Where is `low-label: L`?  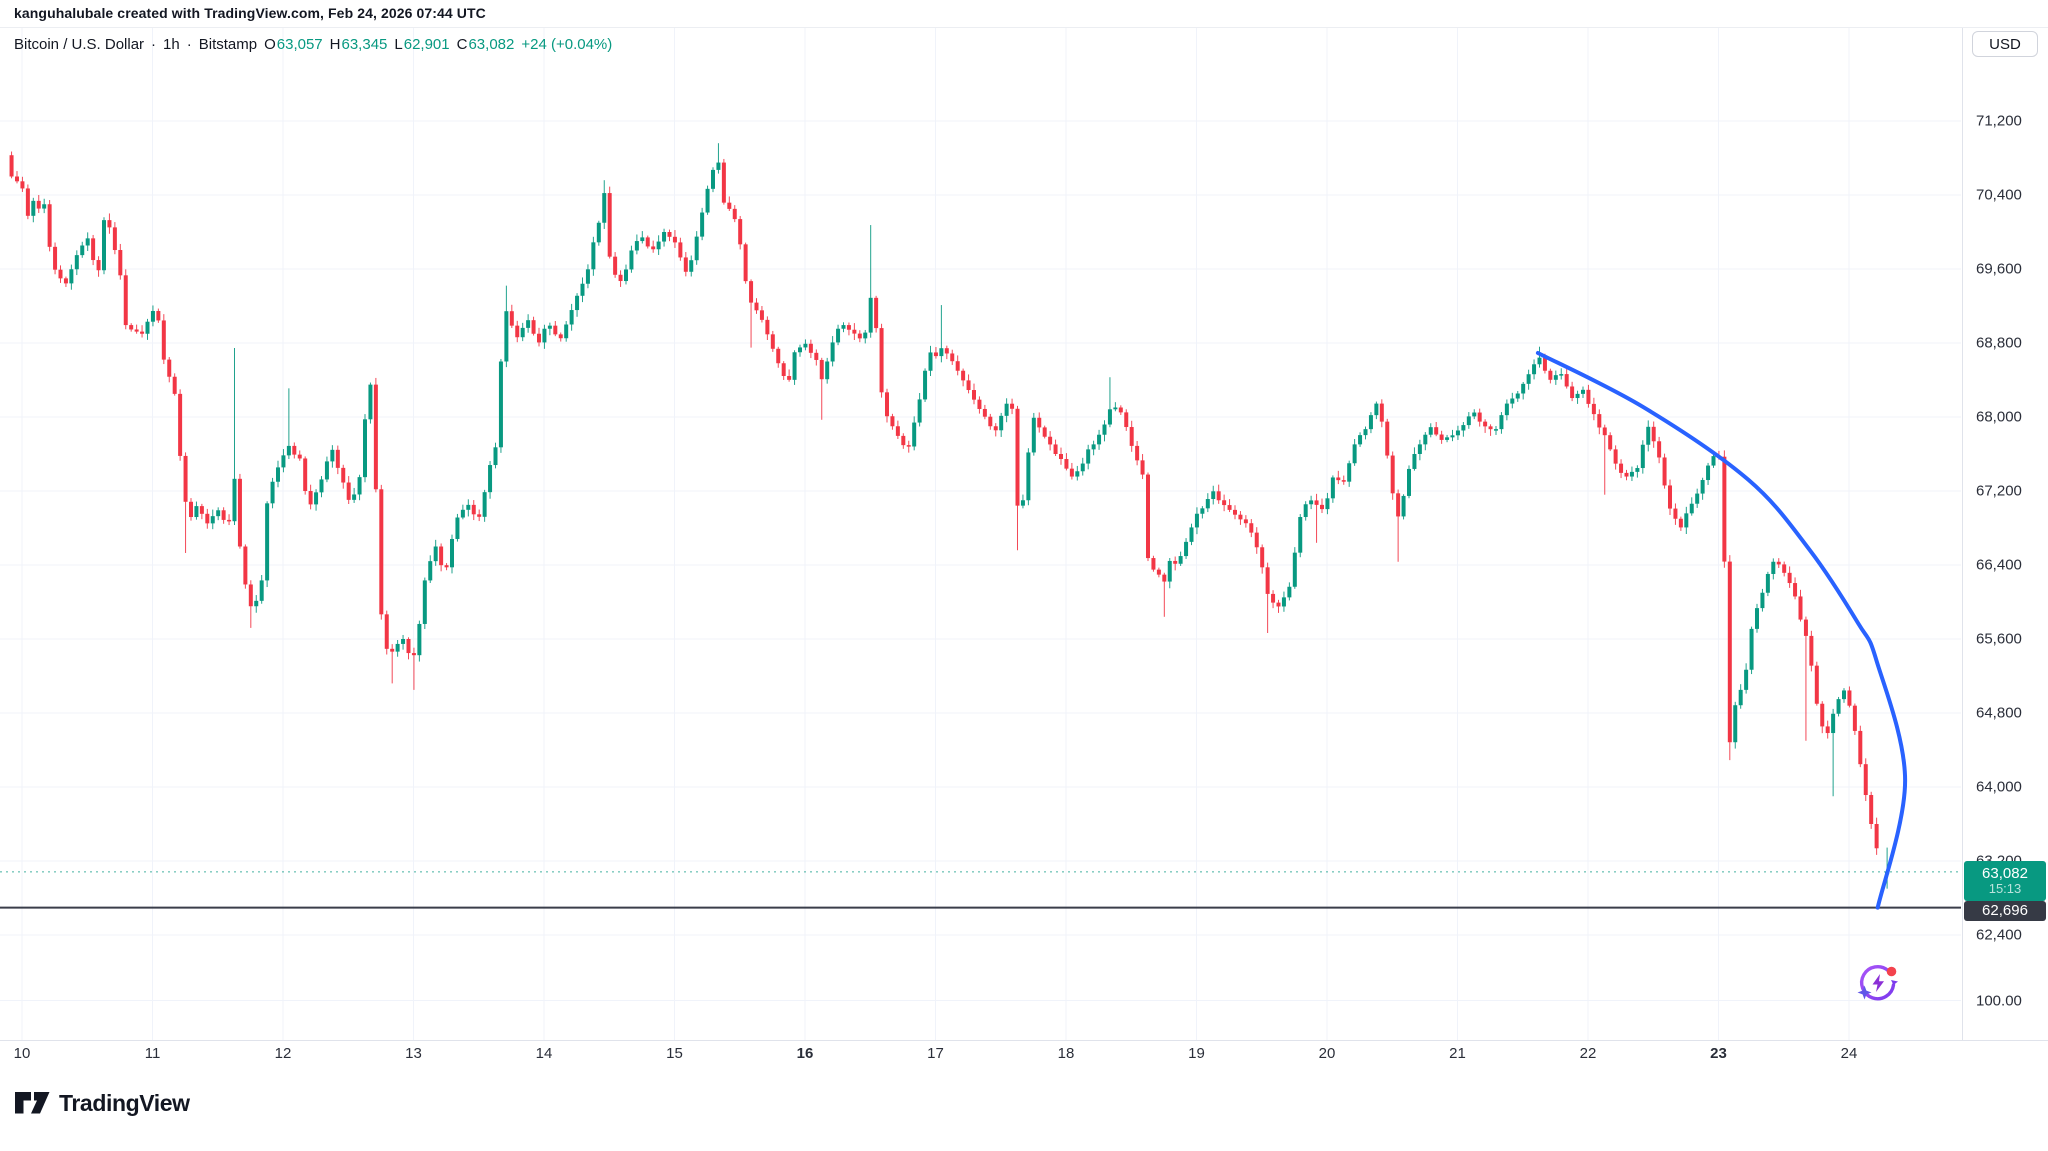
low-label: L is located at coordinates (398, 44).